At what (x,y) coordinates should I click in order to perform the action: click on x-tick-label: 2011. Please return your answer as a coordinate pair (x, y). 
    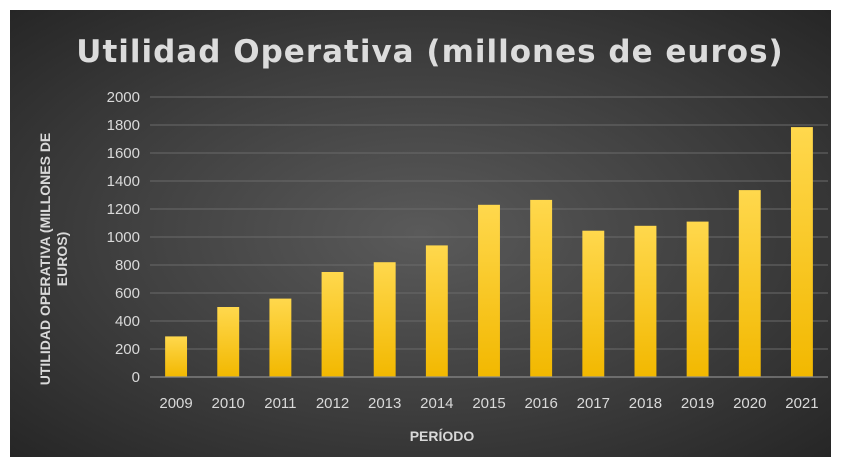
    Looking at the image, I should click on (280, 403).